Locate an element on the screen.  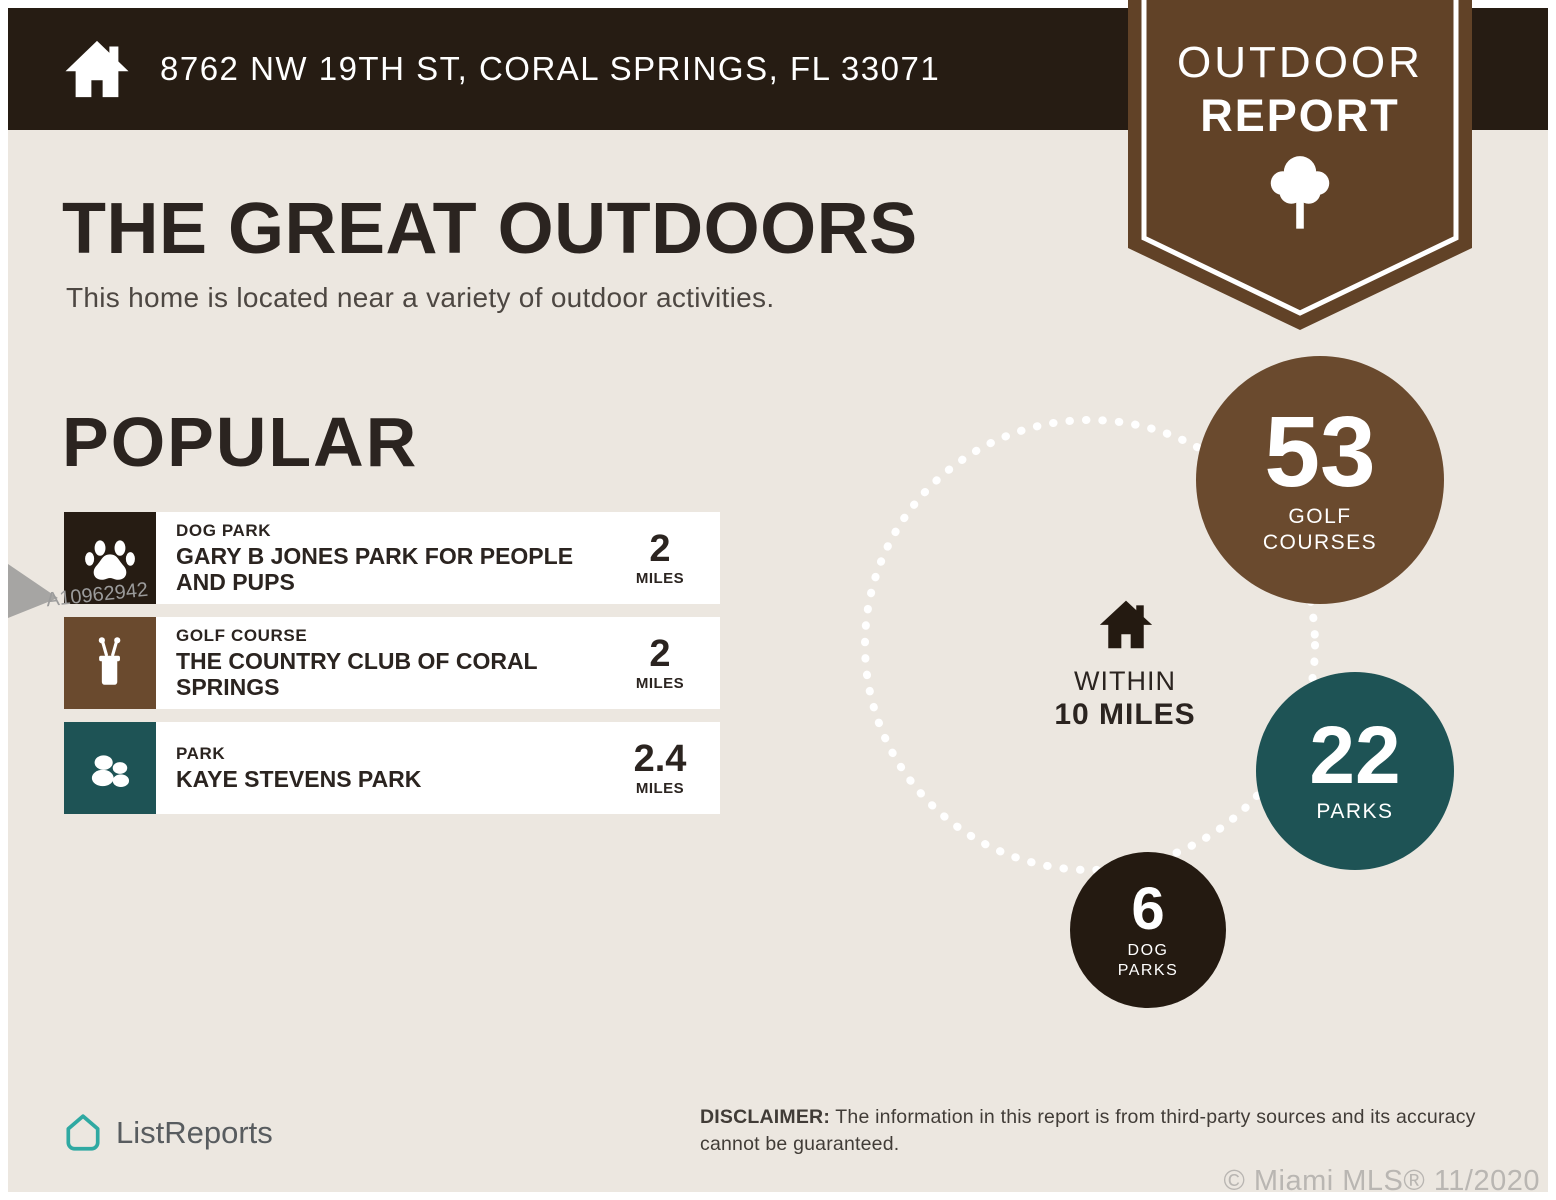
distance-block: 2.4 MILES is located at coordinates (668, 768).